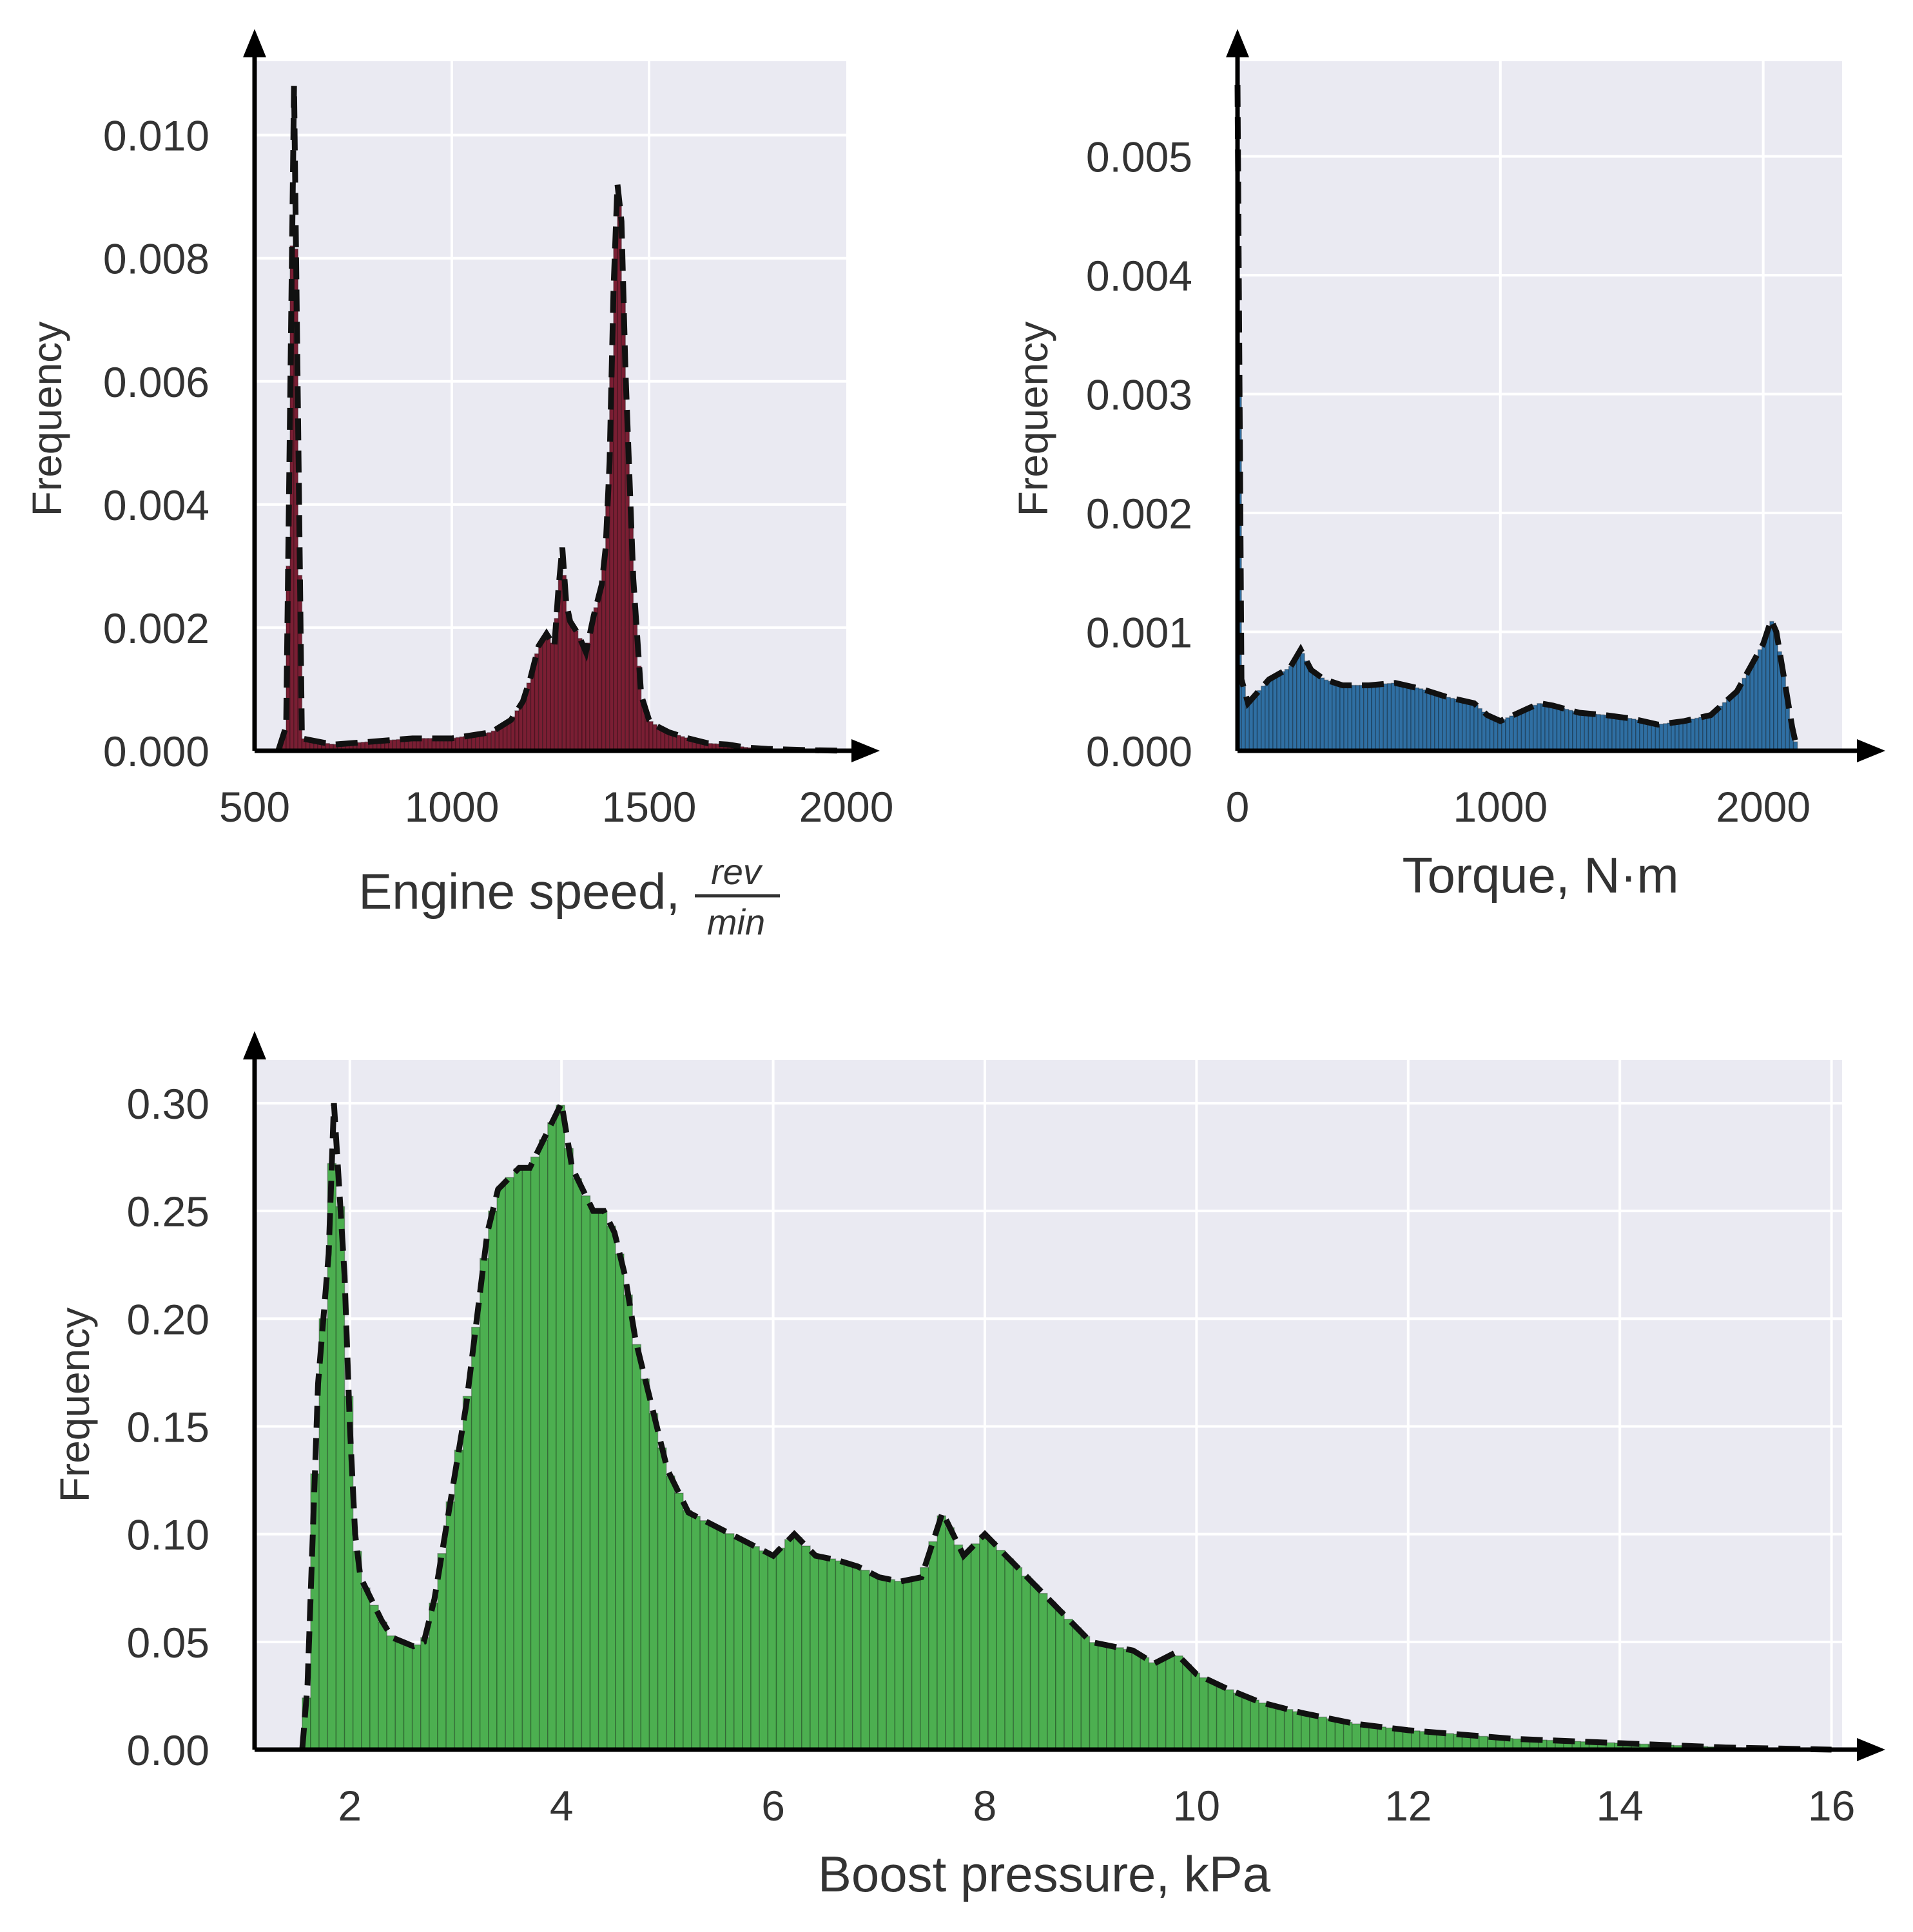  I want to click on engine-x-ticks: 500 1000 1500 2000, so click(556, 807).